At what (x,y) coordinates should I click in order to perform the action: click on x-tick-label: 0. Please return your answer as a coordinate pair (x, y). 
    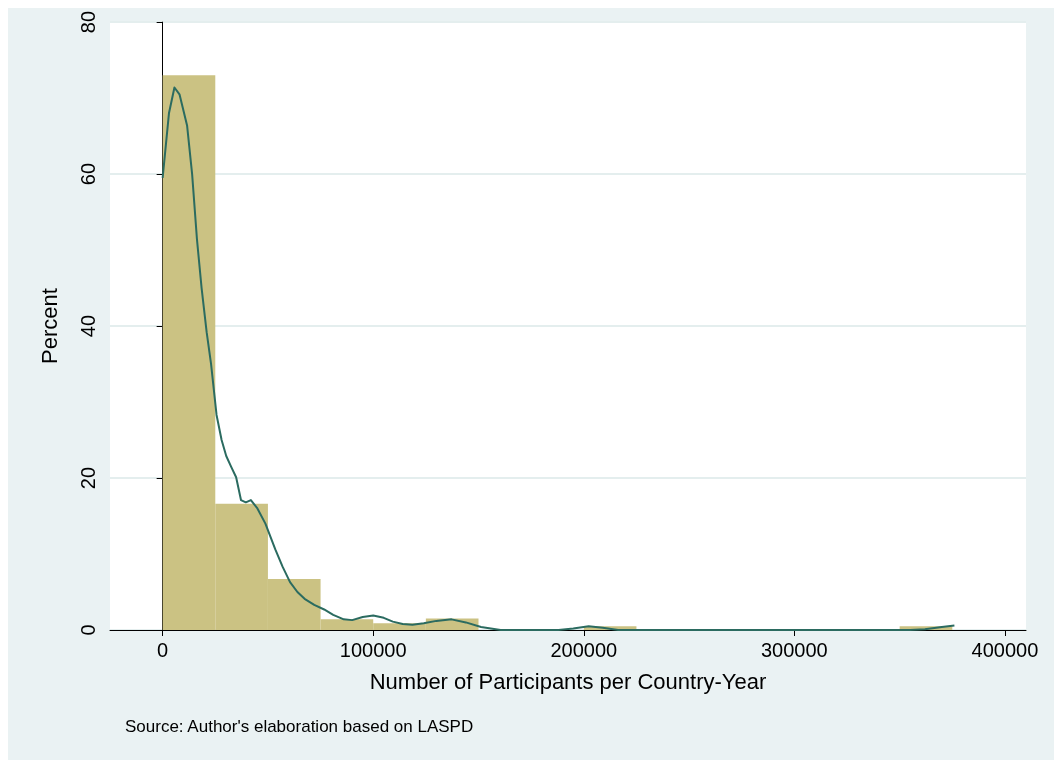
    Looking at the image, I should click on (163, 650).